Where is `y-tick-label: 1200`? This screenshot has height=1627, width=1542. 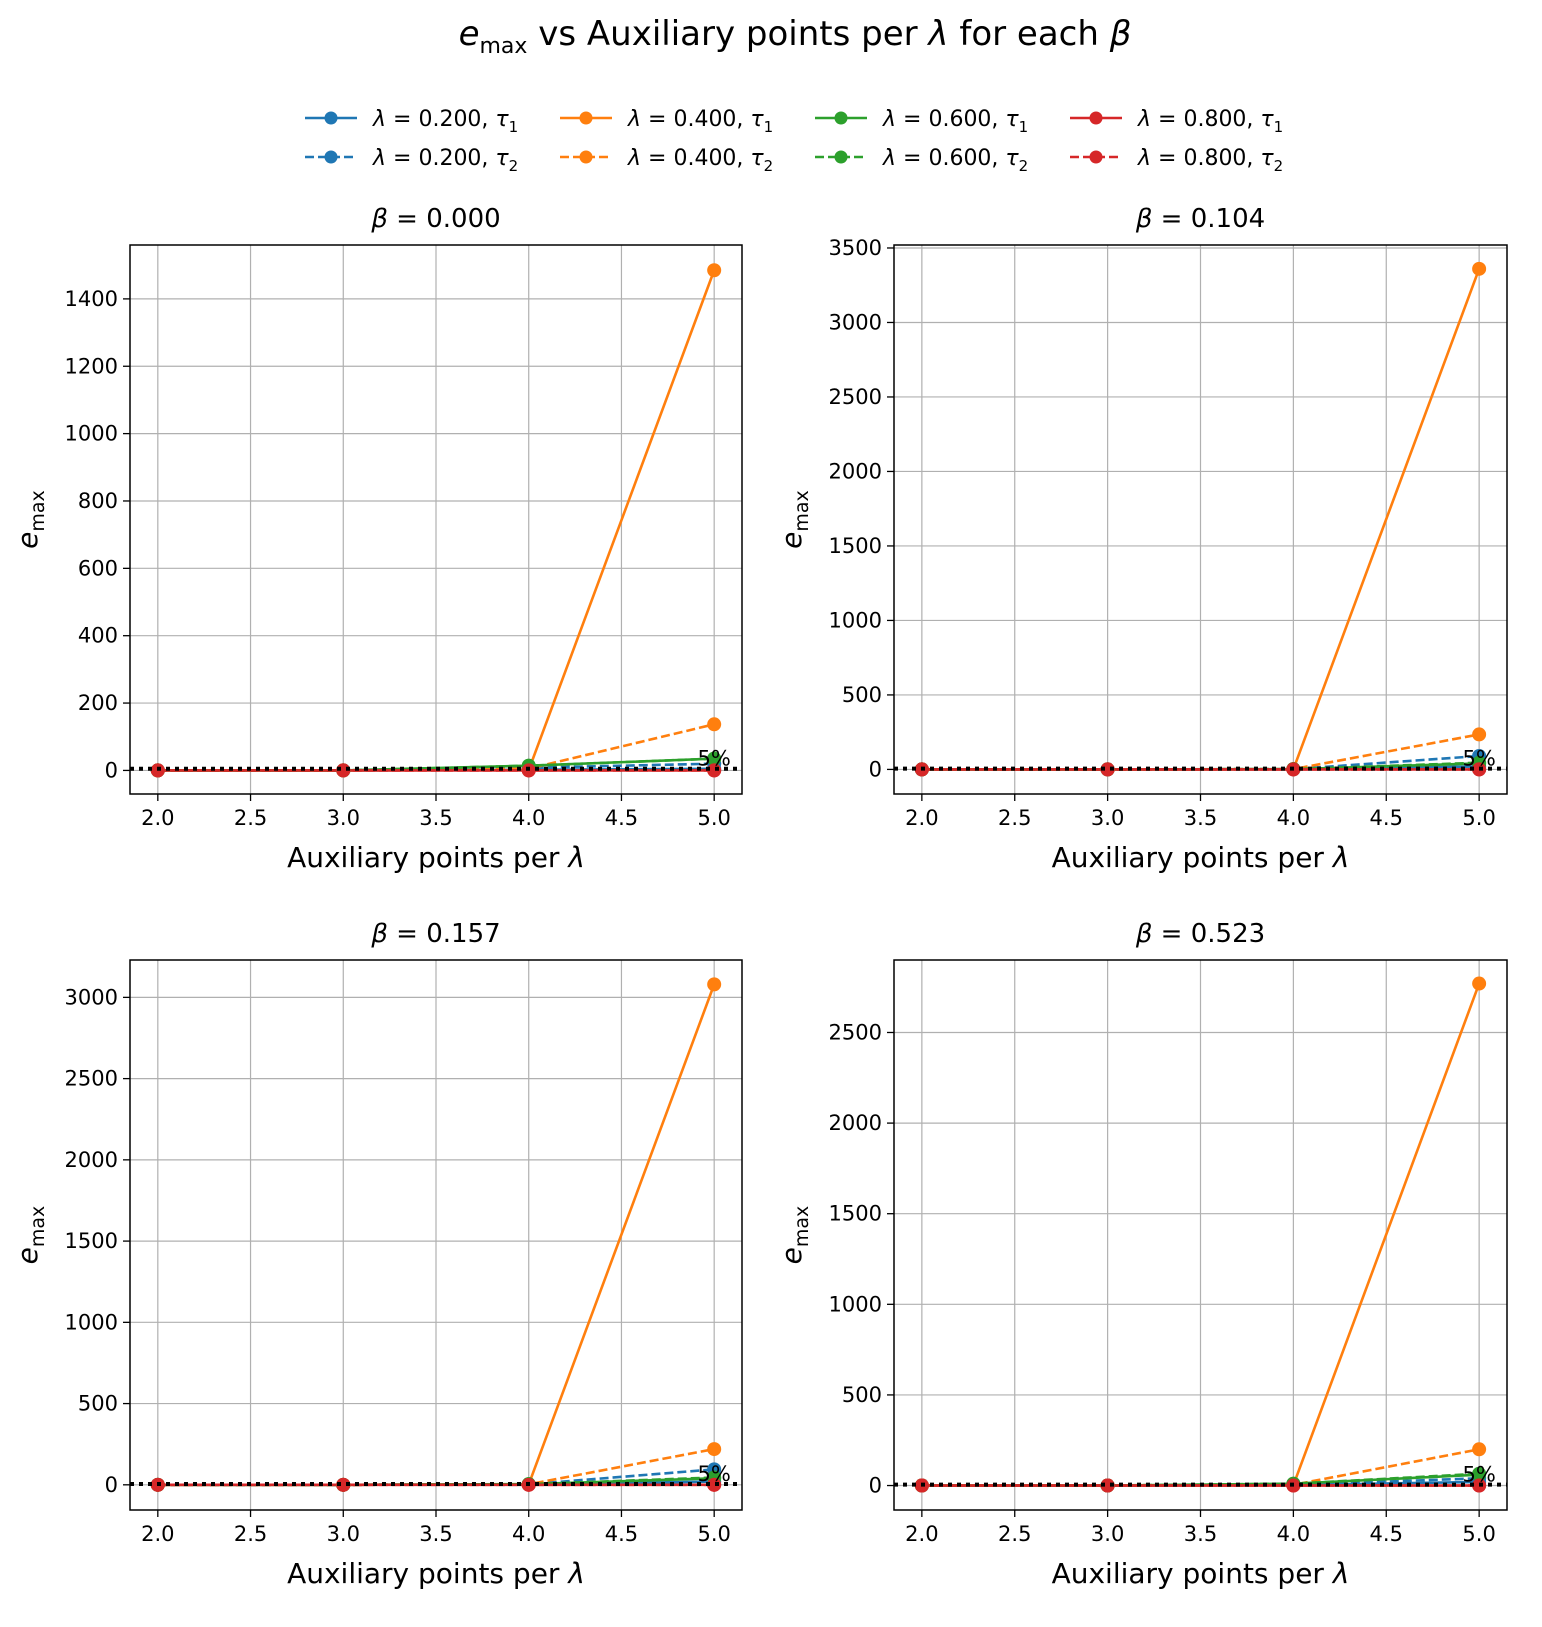
y-tick-label: 1200 is located at coordinates (91, 366).